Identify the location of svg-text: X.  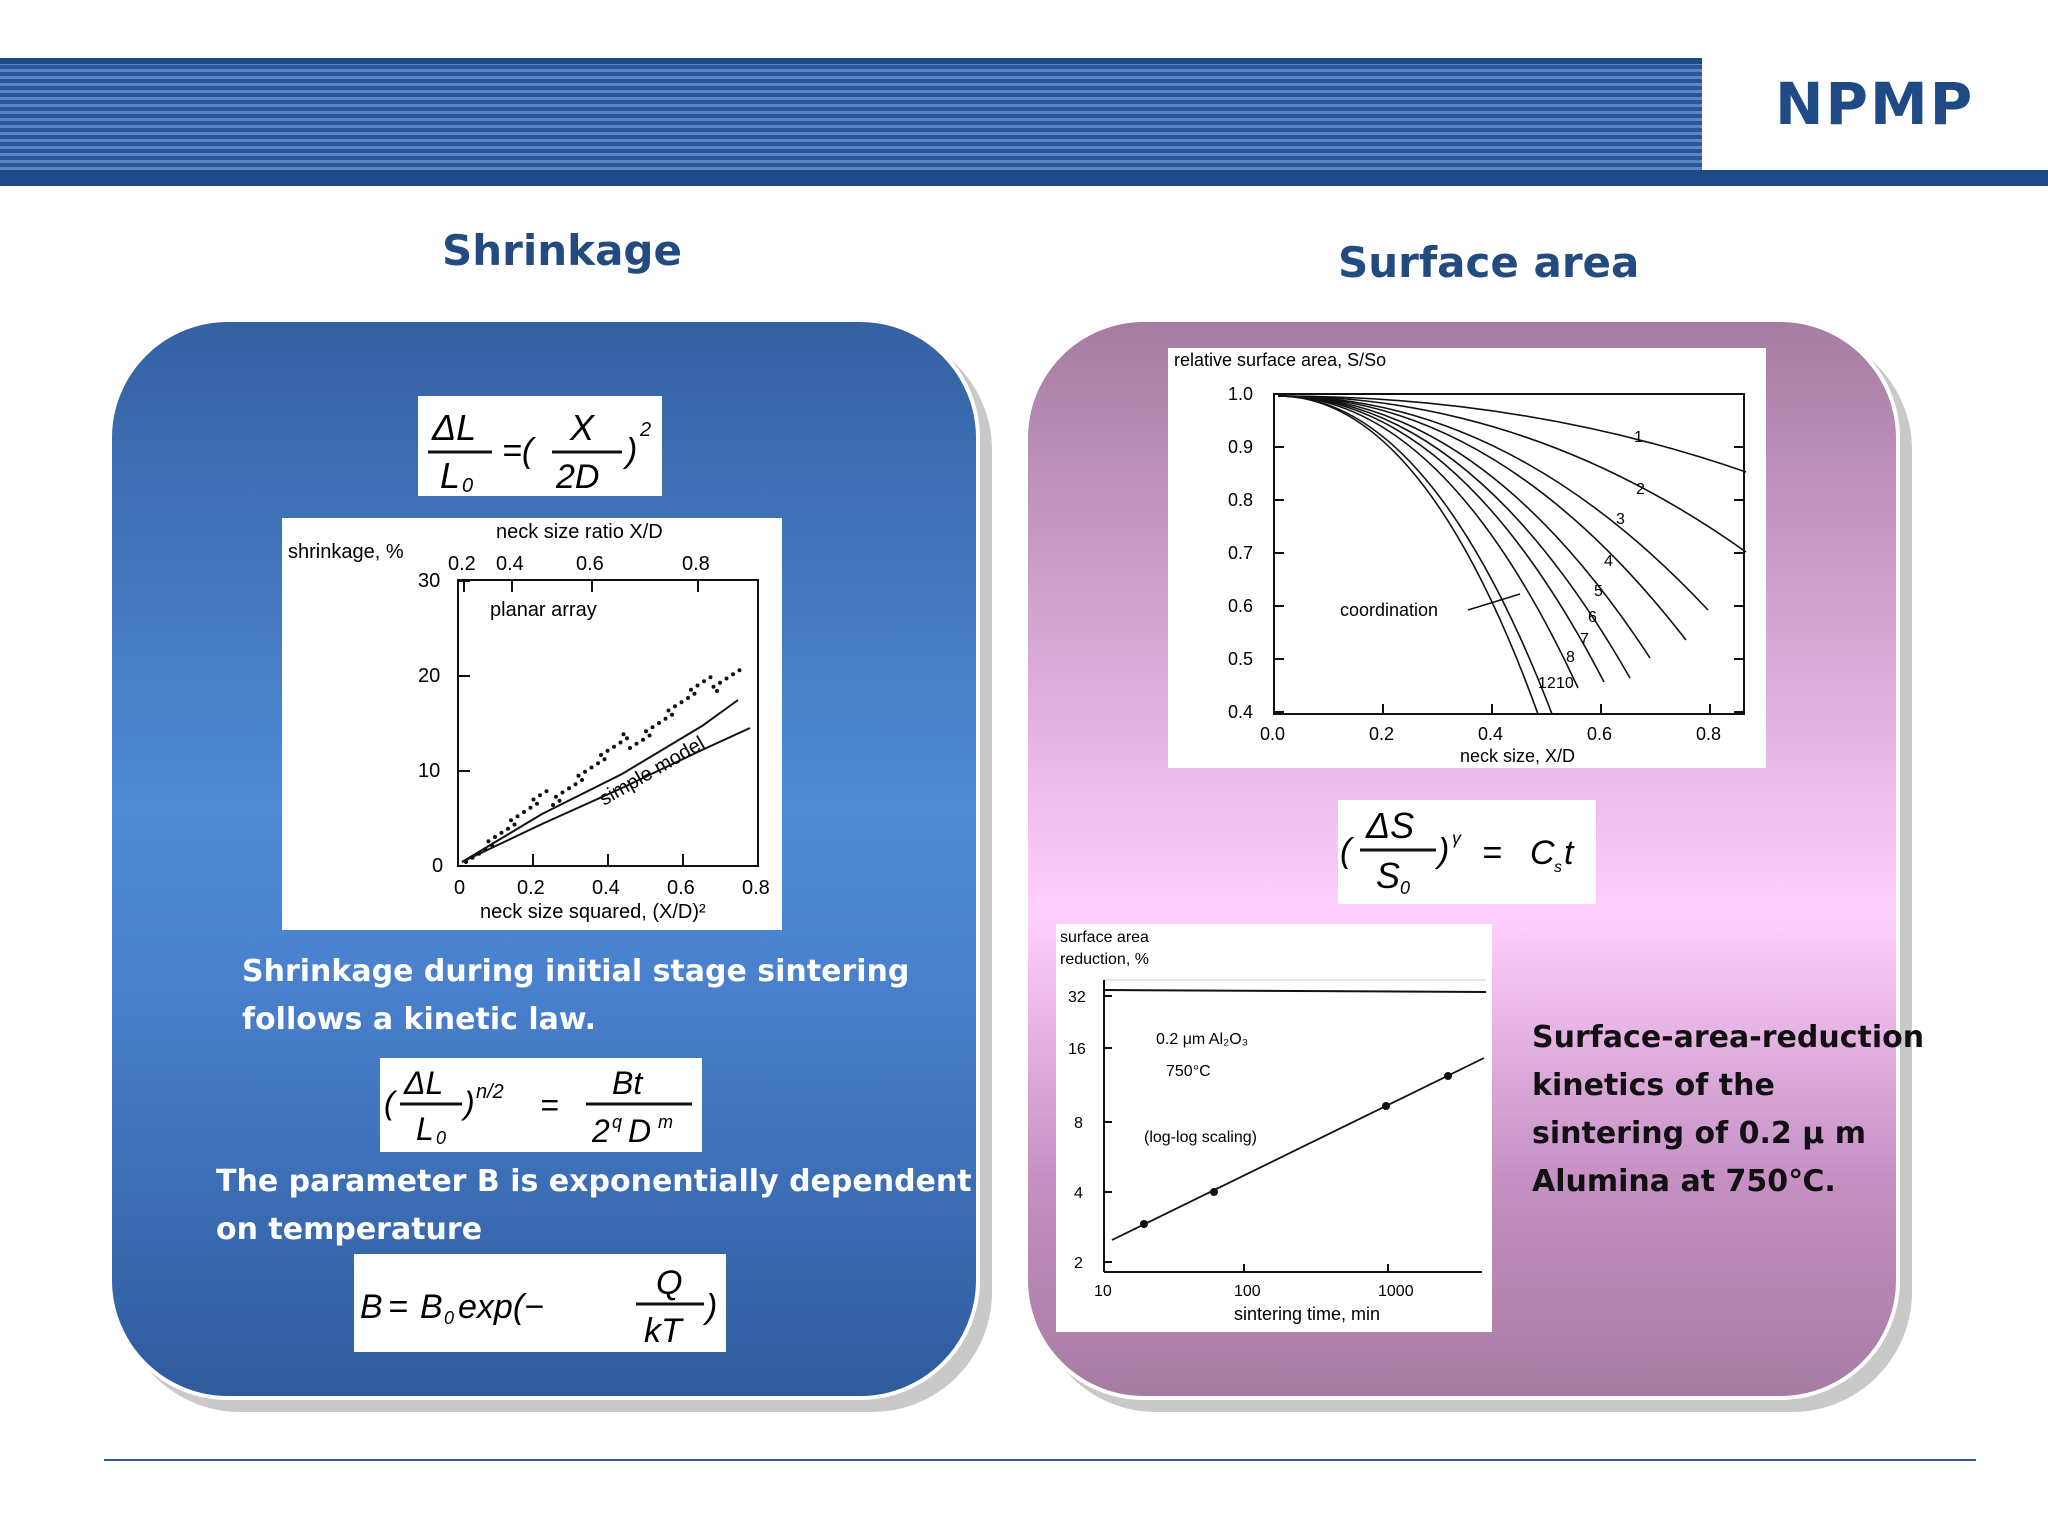
(582, 427).